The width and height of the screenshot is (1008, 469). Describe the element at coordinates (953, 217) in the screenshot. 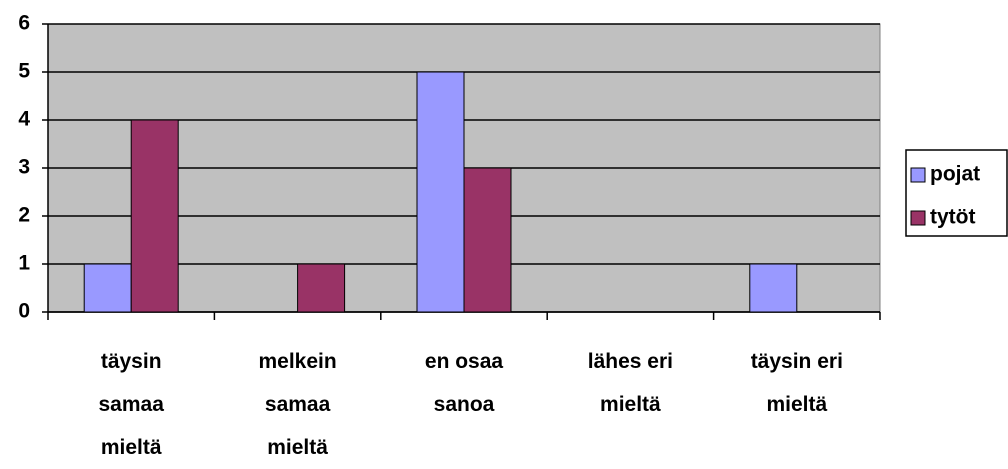

I see `legend-label: tytöt` at that location.